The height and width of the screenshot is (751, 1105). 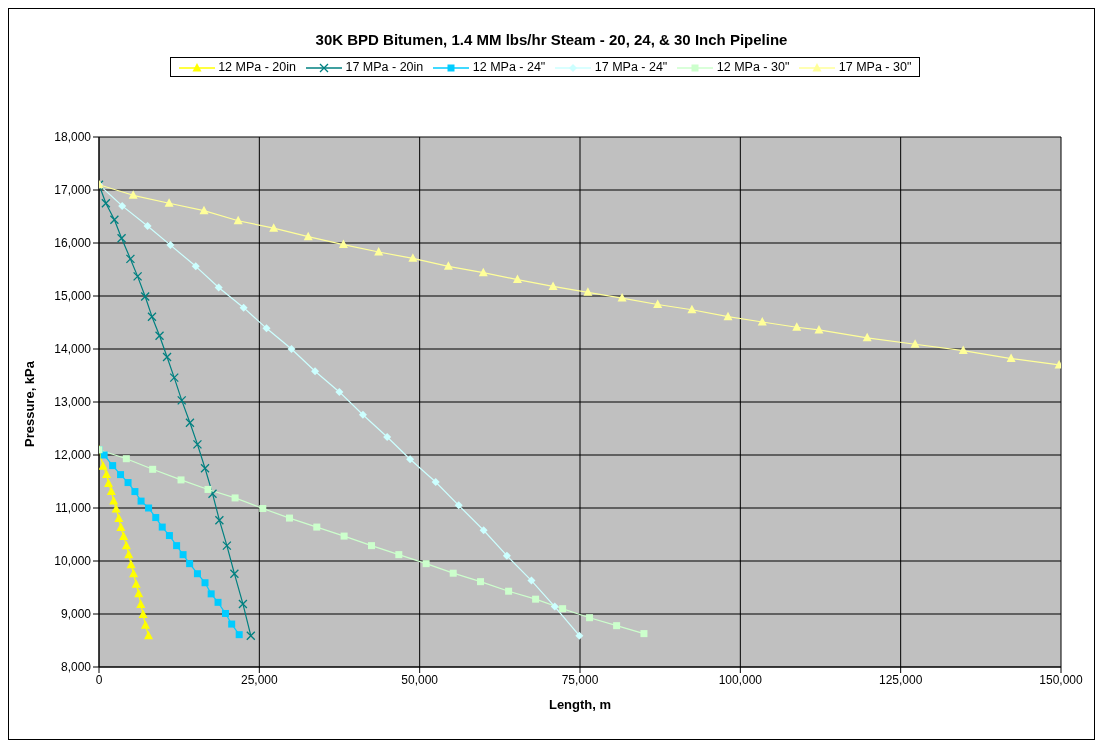 What do you see at coordinates (76, 614) in the screenshot?
I see `y-tick-label: 9,000` at bounding box center [76, 614].